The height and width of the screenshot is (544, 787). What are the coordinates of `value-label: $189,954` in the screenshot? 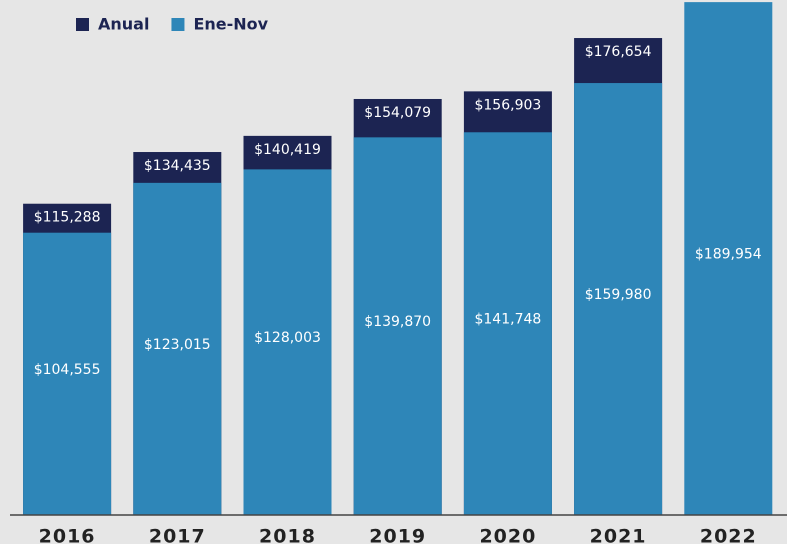 It's located at (728, 255).